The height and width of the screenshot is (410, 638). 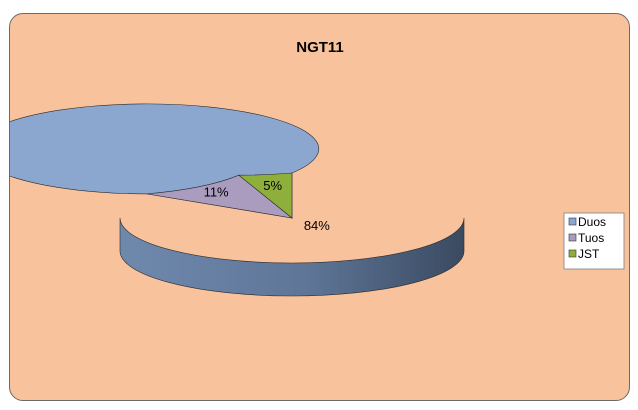 I want to click on data-label-duos: 84%, so click(x=317, y=225).